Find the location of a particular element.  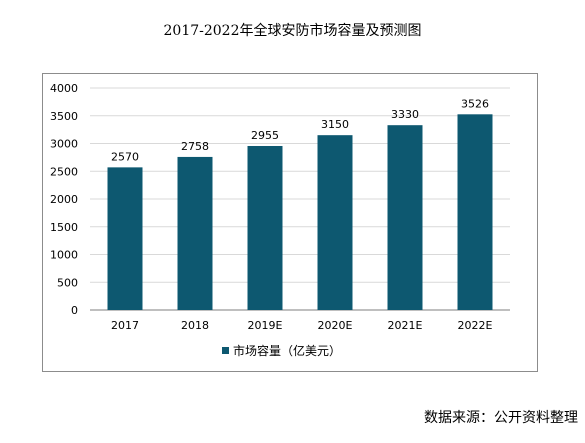

legend-swatch is located at coordinates (225, 350).